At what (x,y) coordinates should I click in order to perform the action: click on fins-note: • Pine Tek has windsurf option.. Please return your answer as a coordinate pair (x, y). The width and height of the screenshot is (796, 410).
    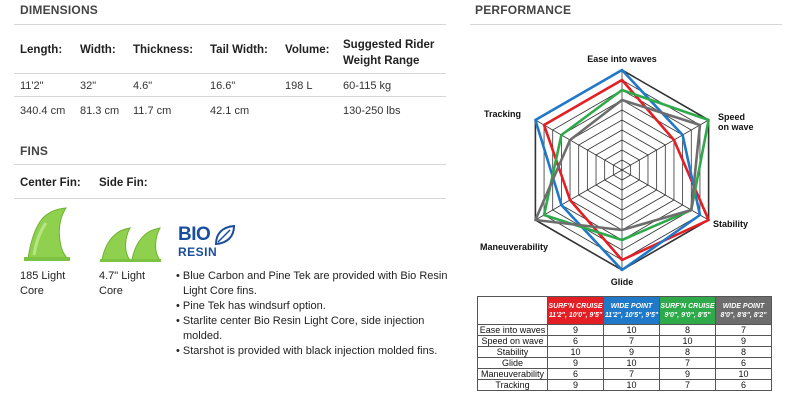
    Looking at the image, I should click on (251, 306).